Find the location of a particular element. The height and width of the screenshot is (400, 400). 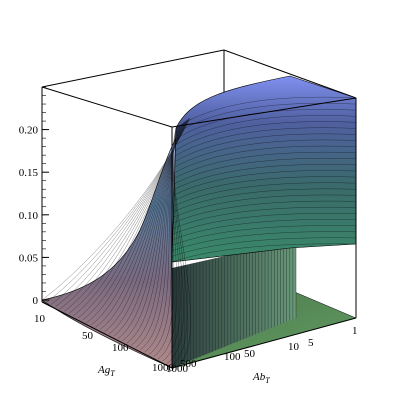

ab-tick-label: 500 is located at coordinates (188, 364).